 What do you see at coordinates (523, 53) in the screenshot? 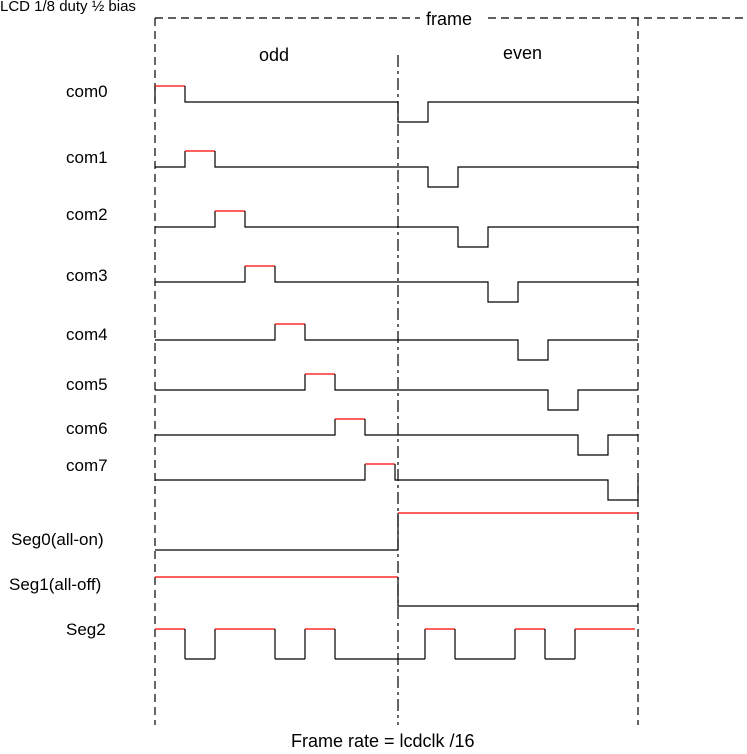
I see `even-label: even` at bounding box center [523, 53].